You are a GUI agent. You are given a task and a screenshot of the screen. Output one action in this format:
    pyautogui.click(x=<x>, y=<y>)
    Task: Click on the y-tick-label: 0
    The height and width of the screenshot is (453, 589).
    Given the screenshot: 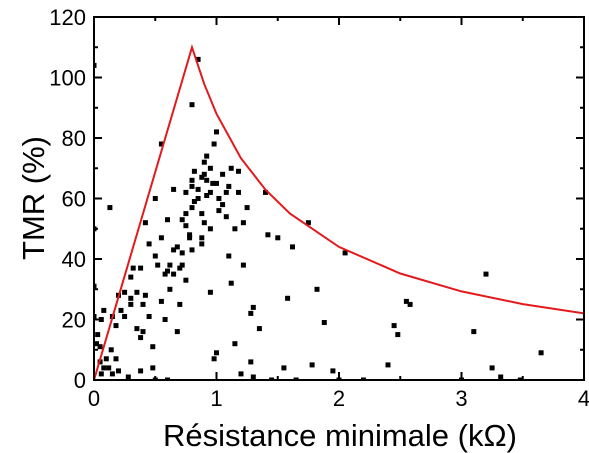 What is the action you would take?
    pyautogui.click(x=80, y=380)
    